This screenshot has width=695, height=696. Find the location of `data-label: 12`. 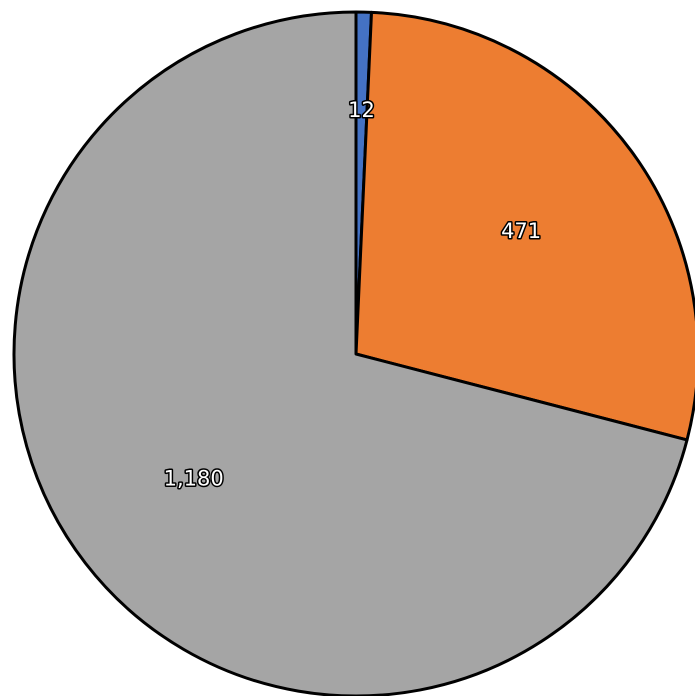

data-label: 12 is located at coordinates (361, 110).